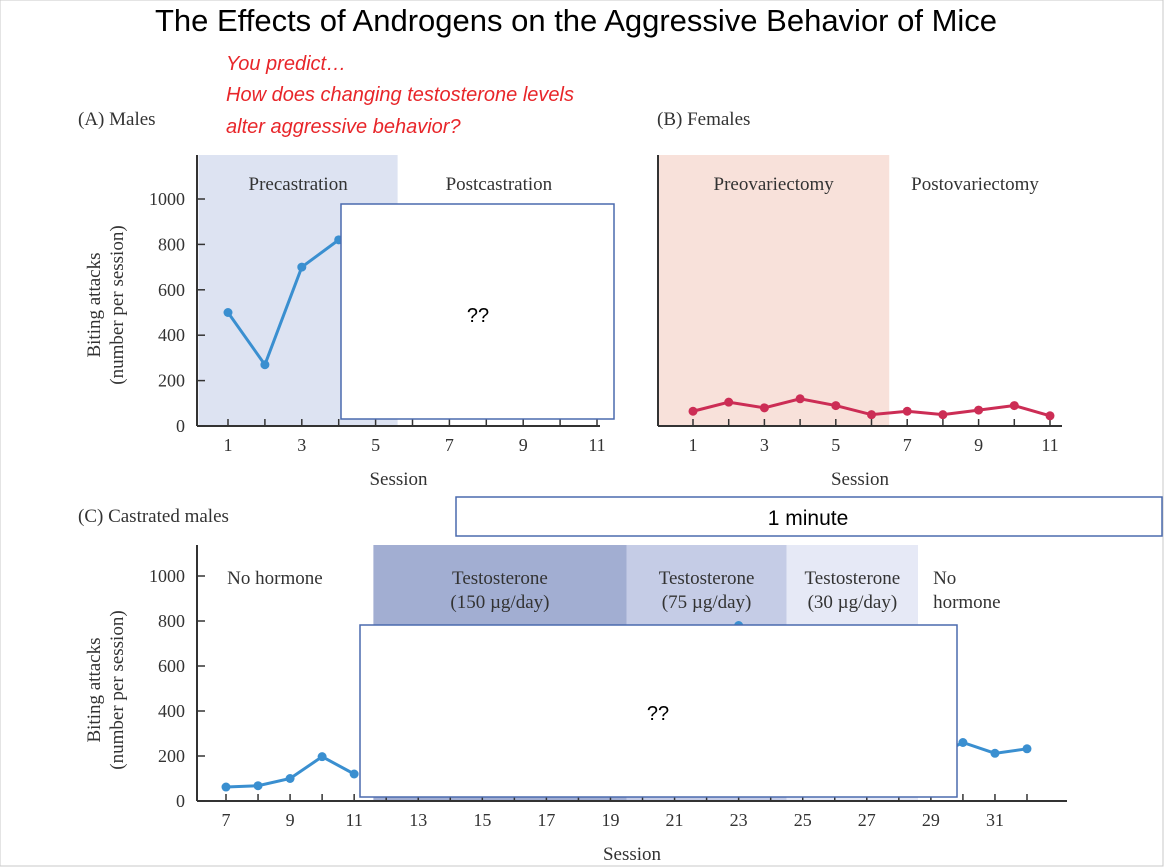  Describe the element at coordinates (299, 184) in the screenshot. I see `phase-label: Precastration` at that location.